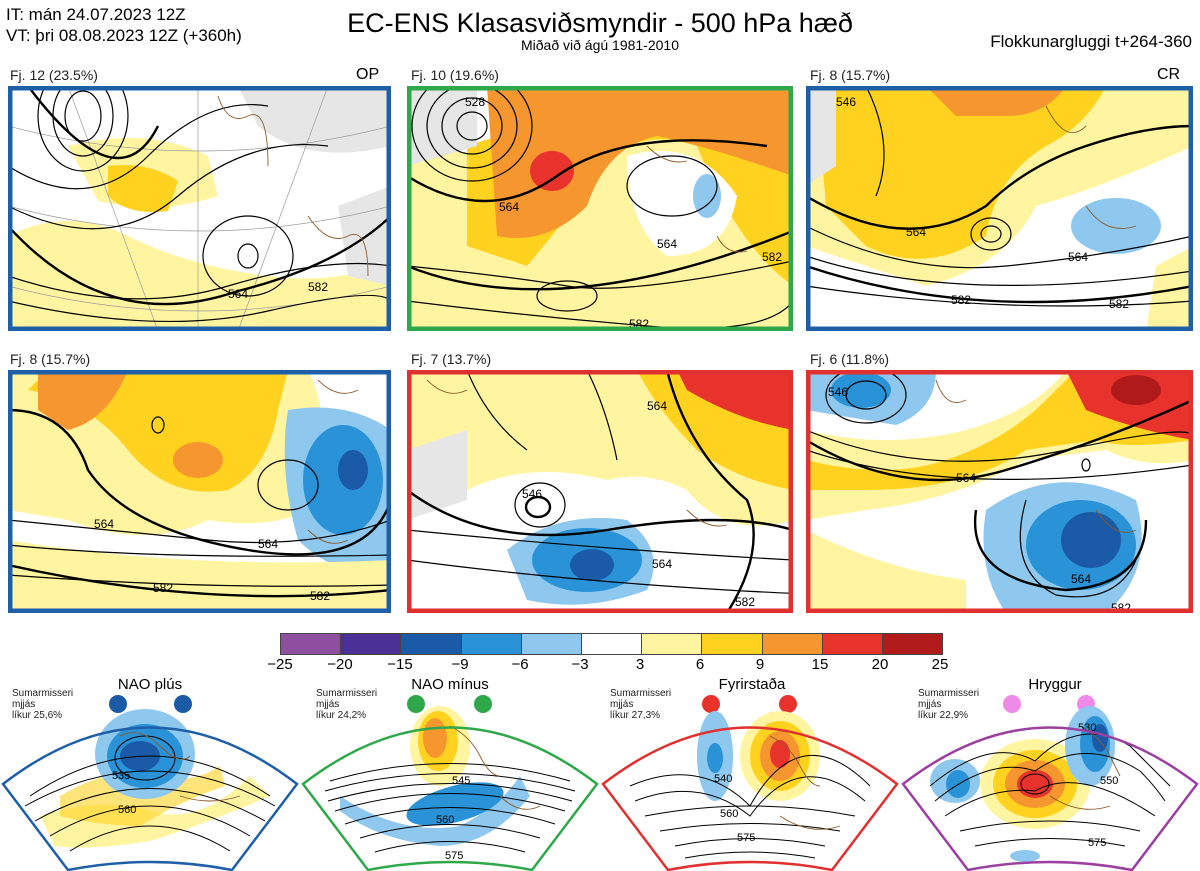 The image size is (1200, 871). What do you see at coordinates (662, 564) in the screenshot?
I see `panel-5-contour-c: 564` at bounding box center [662, 564].